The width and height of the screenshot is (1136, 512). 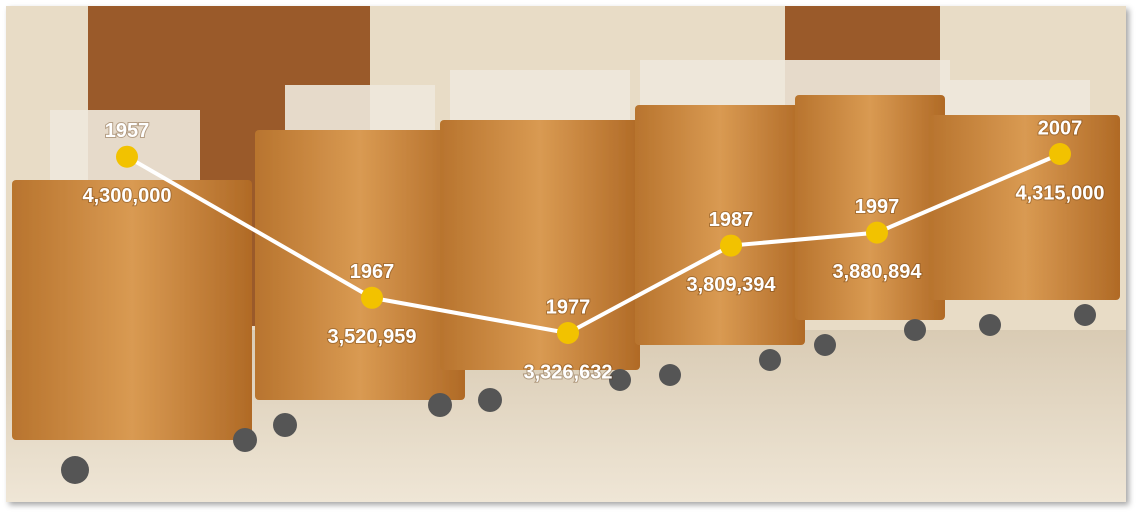 I want to click on value-label: 3,809,394, so click(x=732, y=285).